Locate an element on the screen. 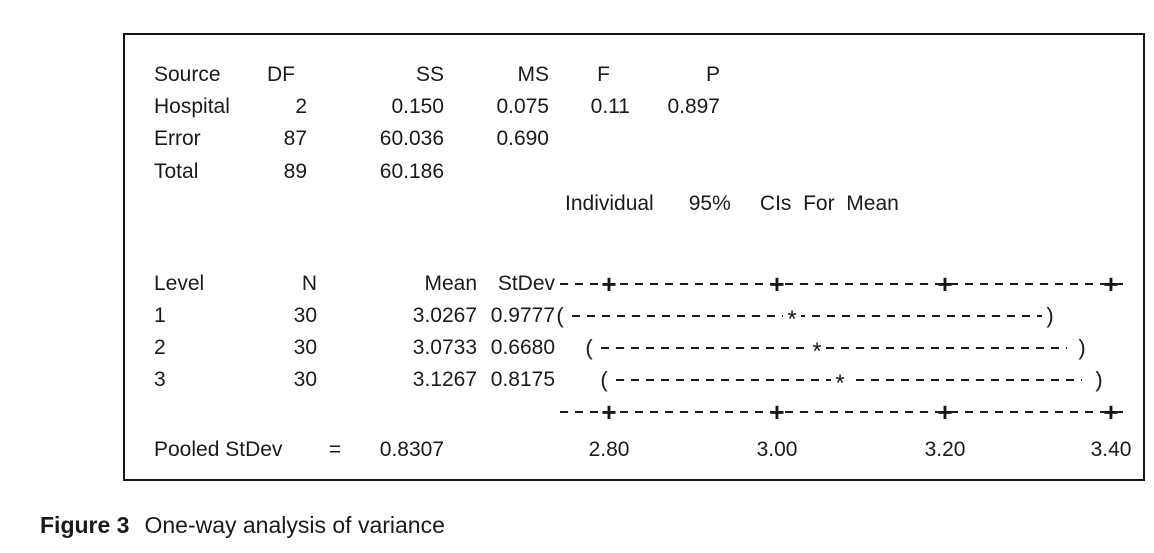  figure-caption-label: Figure 3 is located at coordinates (85, 525).